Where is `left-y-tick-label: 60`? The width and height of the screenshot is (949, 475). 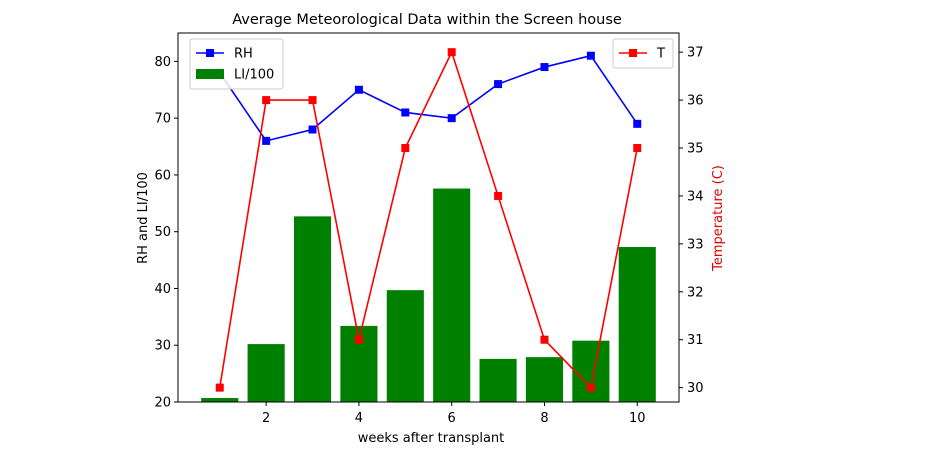
left-y-tick-label: 60 is located at coordinates (162, 175).